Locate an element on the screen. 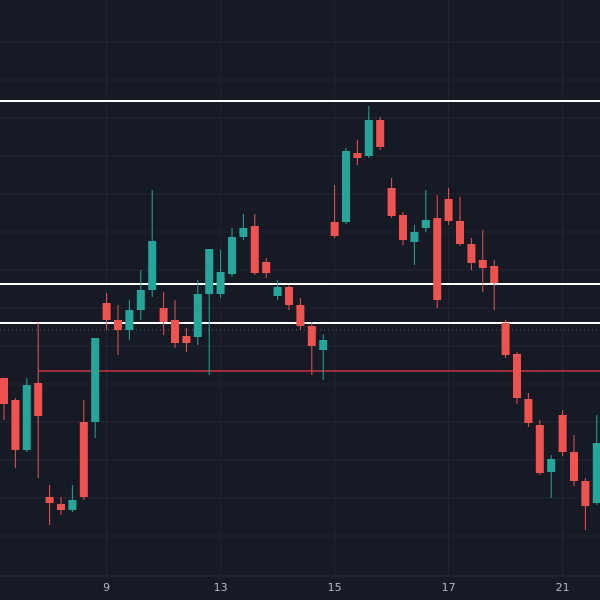 This screenshot has height=600, width=600. x-tick-label: 9 is located at coordinates (106, 587).